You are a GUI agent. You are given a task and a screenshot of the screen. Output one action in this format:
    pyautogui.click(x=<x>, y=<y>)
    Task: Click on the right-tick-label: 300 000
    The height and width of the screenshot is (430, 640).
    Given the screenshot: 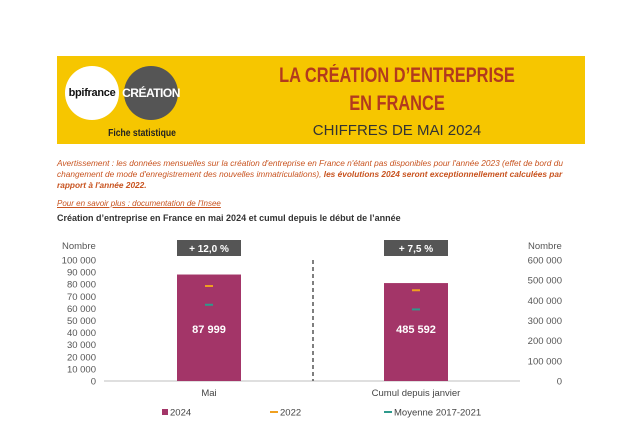 What is the action you would take?
    pyautogui.click(x=545, y=321)
    